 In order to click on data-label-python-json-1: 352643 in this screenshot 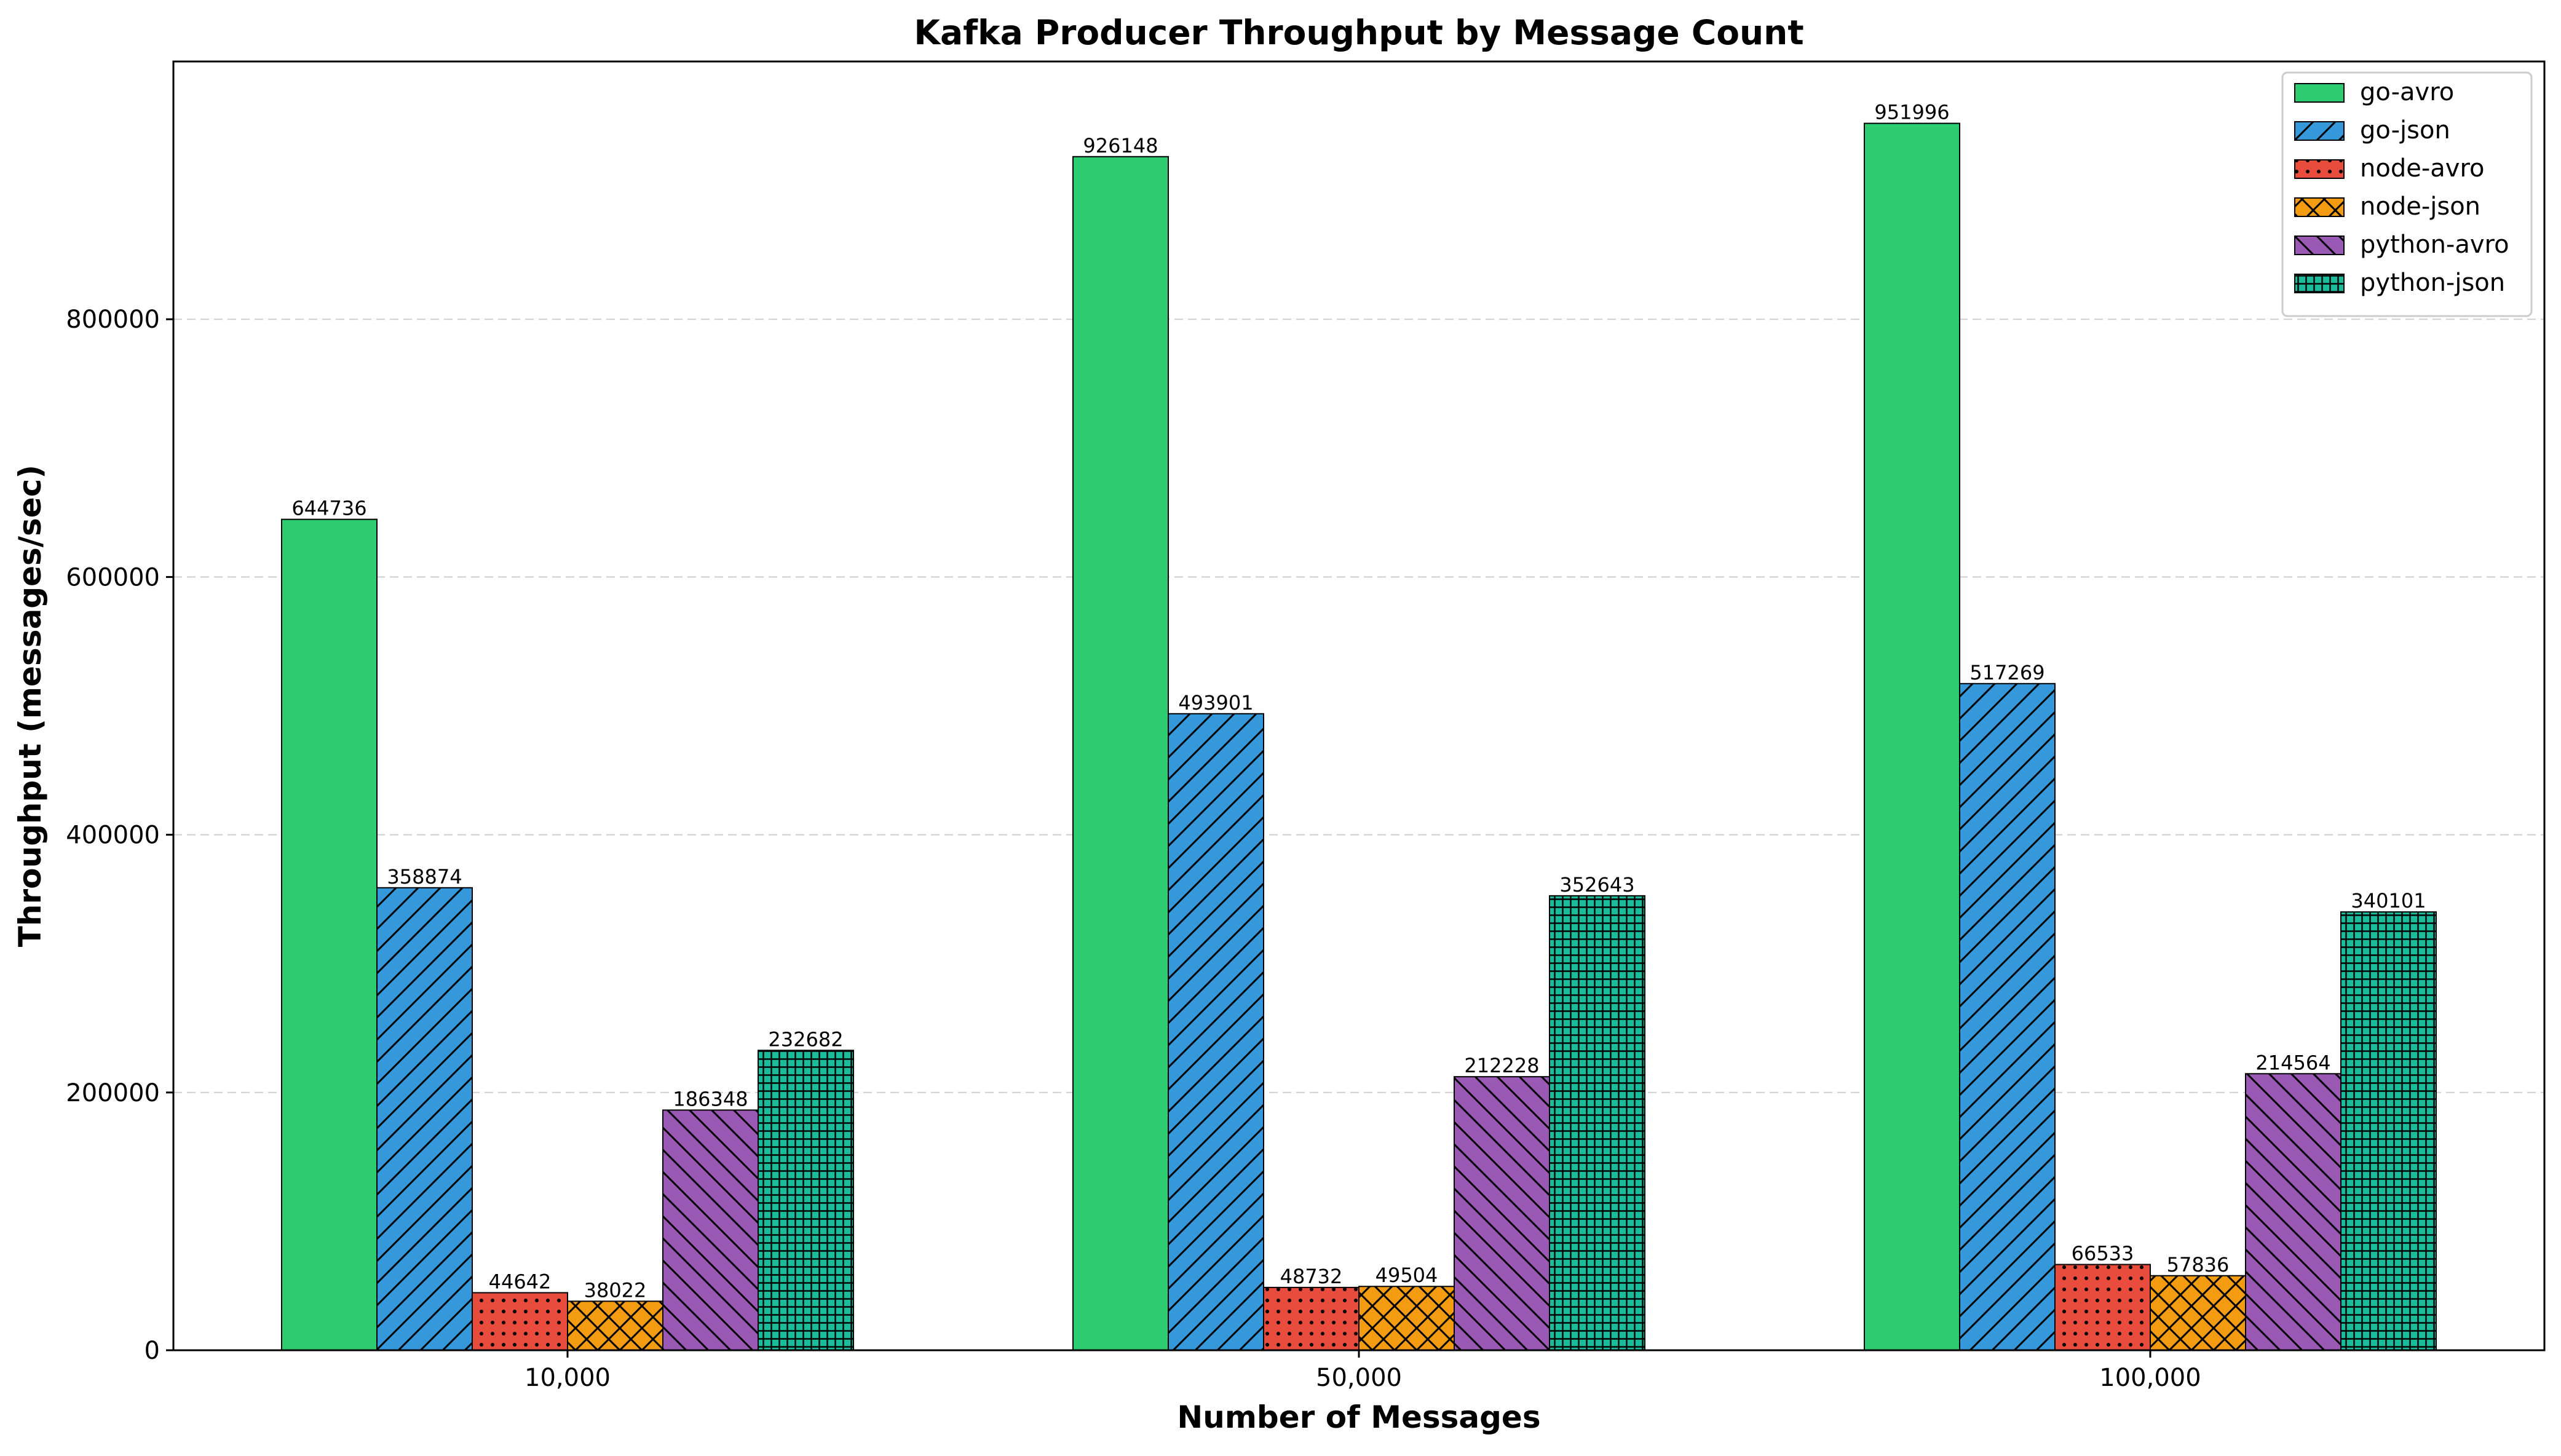, I will do `click(1596, 885)`.